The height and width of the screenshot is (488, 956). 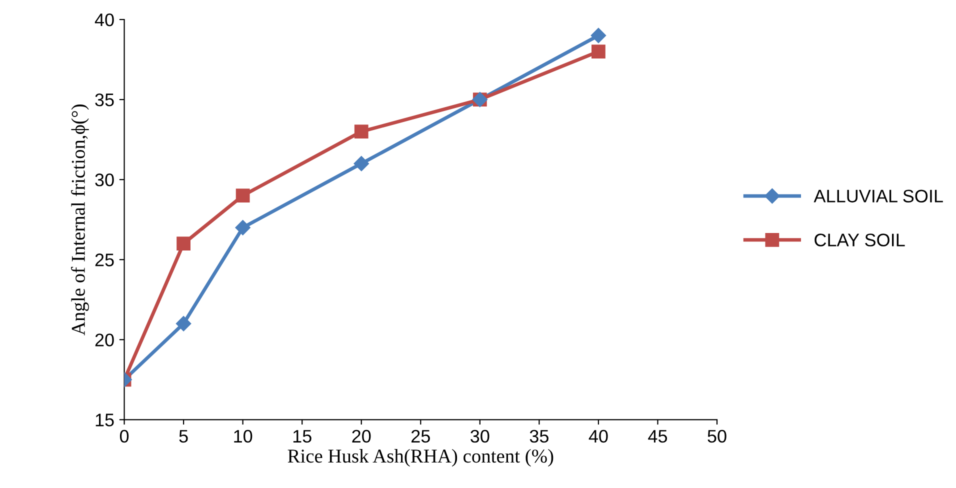 What do you see at coordinates (598, 436) in the screenshot?
I see `x-tick-label: 40` at bounding box center [598, 436].